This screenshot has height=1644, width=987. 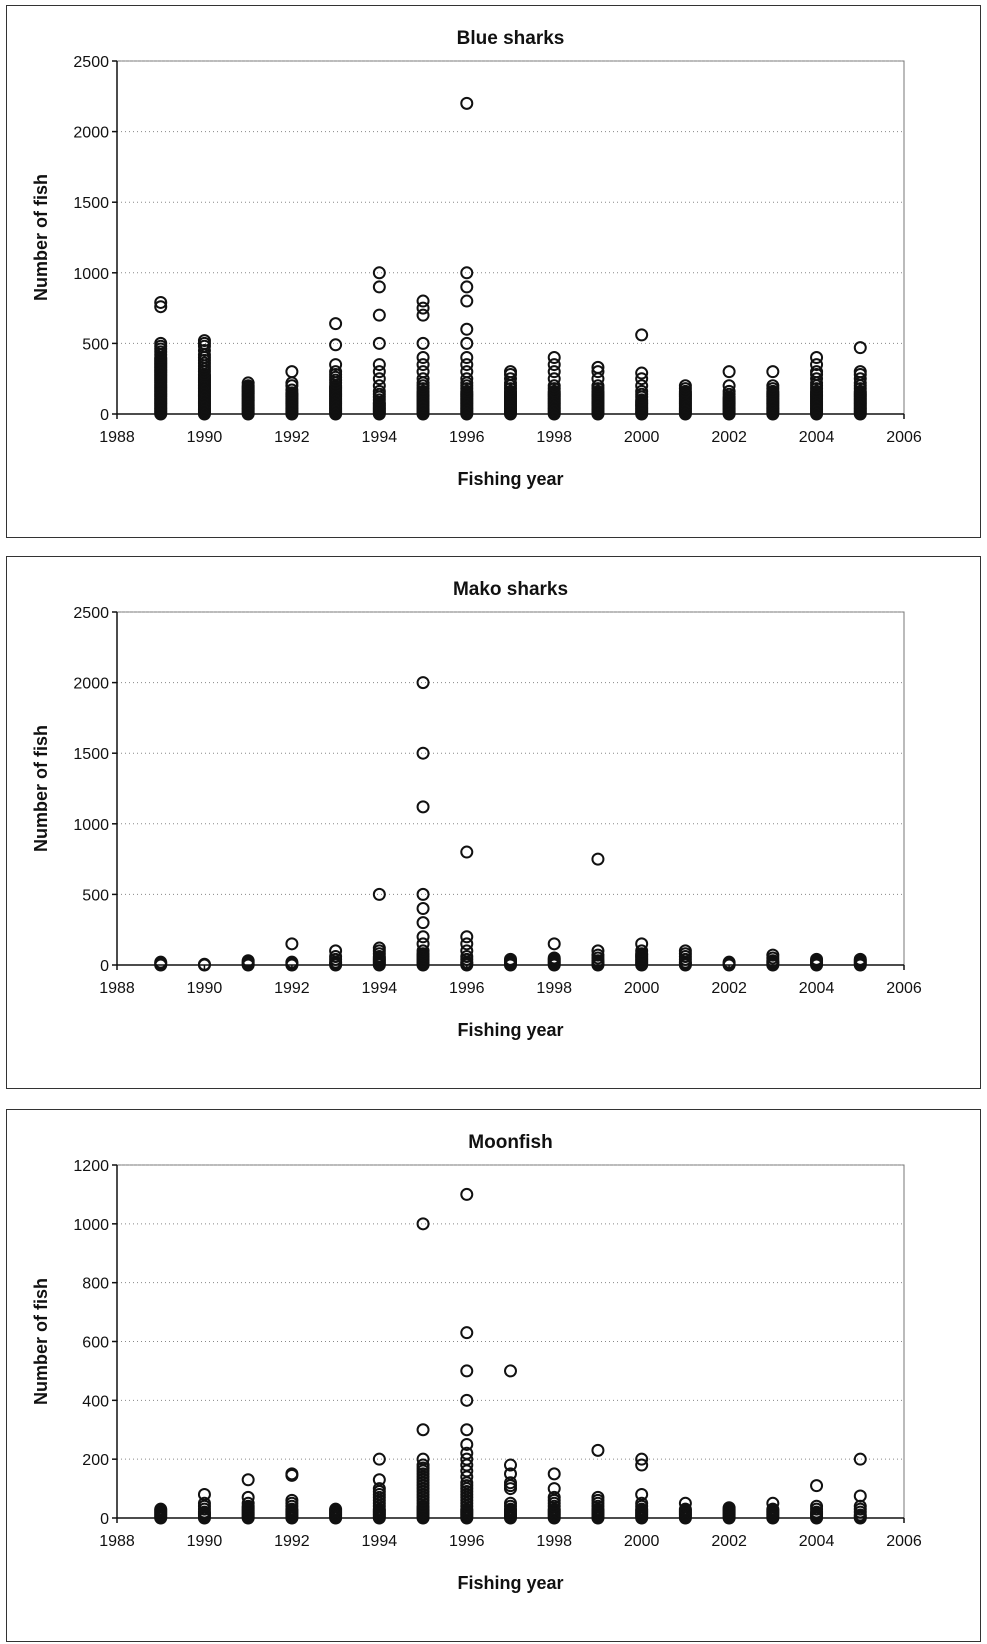 What do you see at coordinates (510, 1356) in the screenshot?
I see `moonfish-points` at bounding box center [510, 1356].